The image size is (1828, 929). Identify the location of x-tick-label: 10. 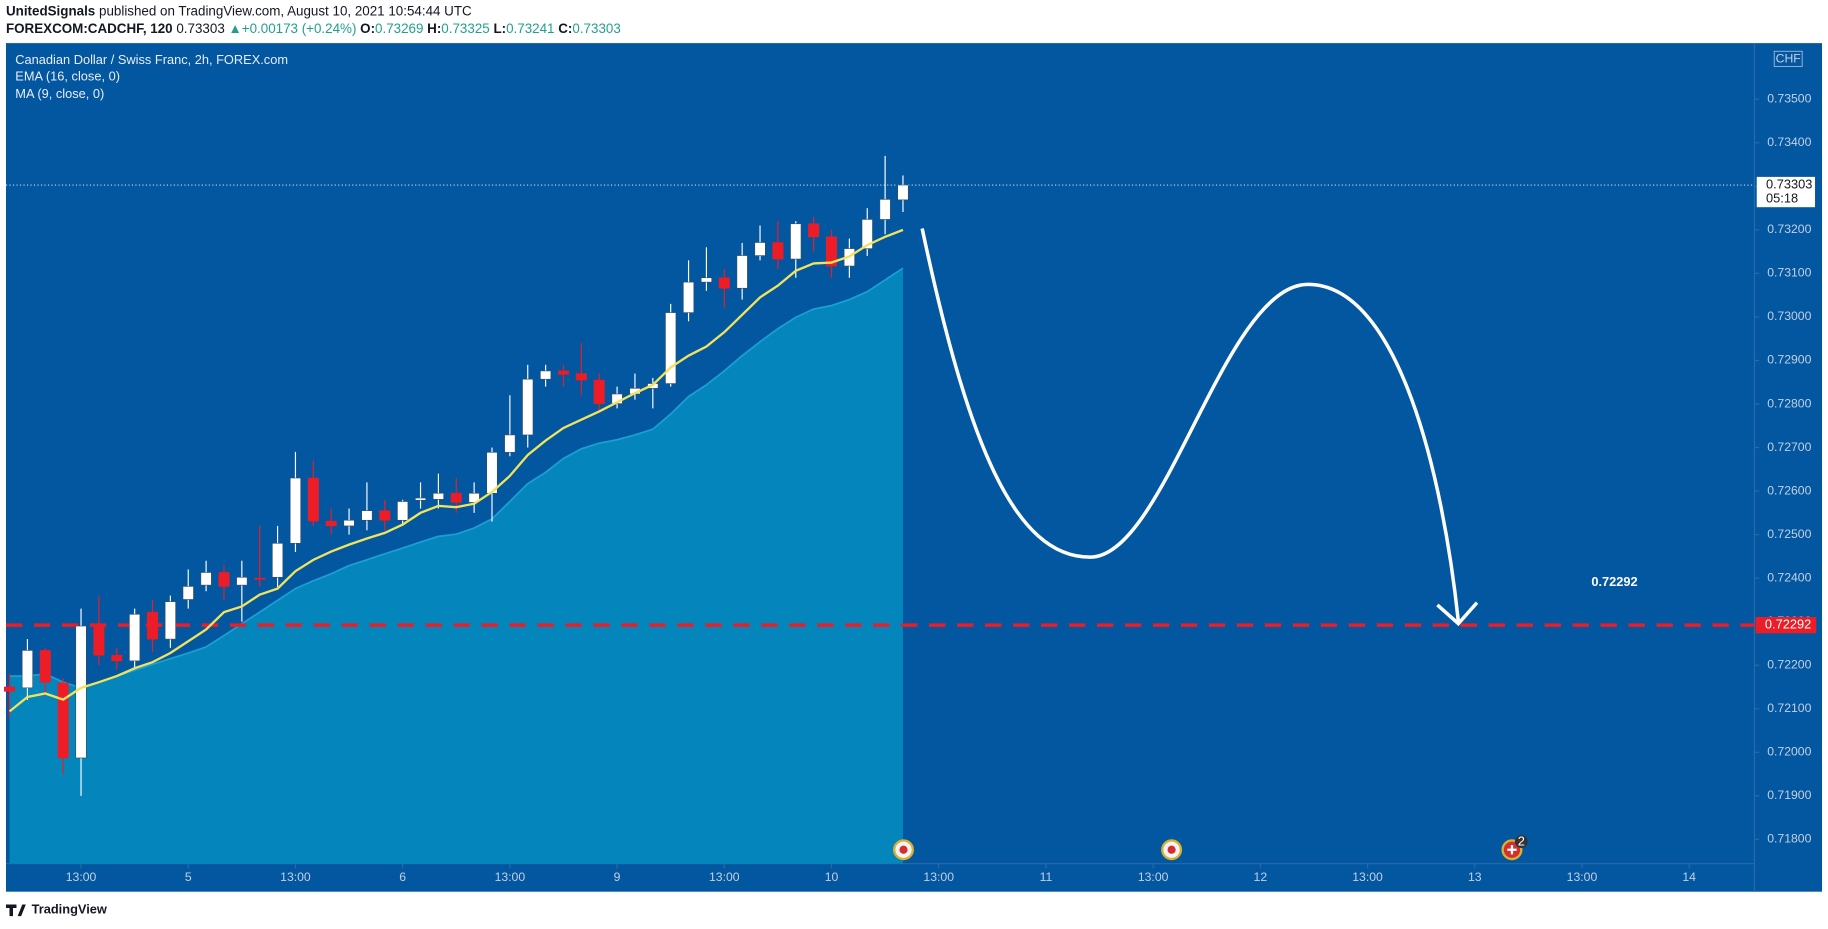
(832, 877).